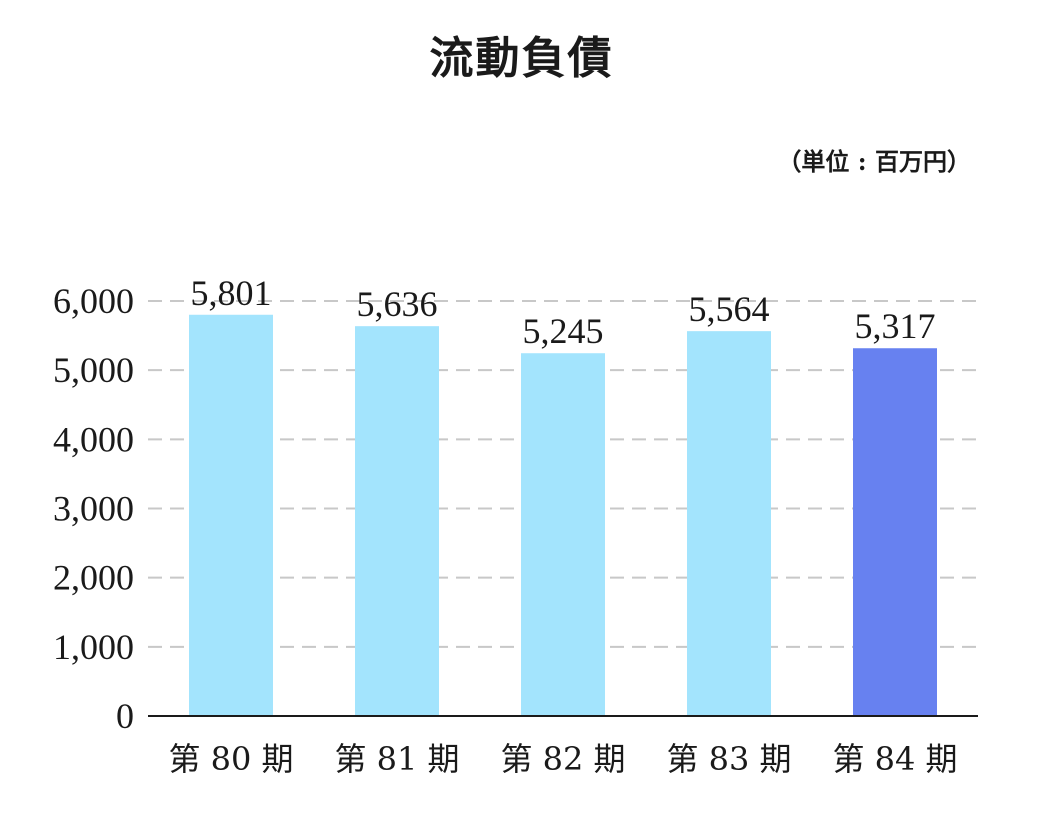 Image resolution: width=1043 pixels, height=834 pixels. I want to click on y-tick-label: 2,000, so click(93, 578).